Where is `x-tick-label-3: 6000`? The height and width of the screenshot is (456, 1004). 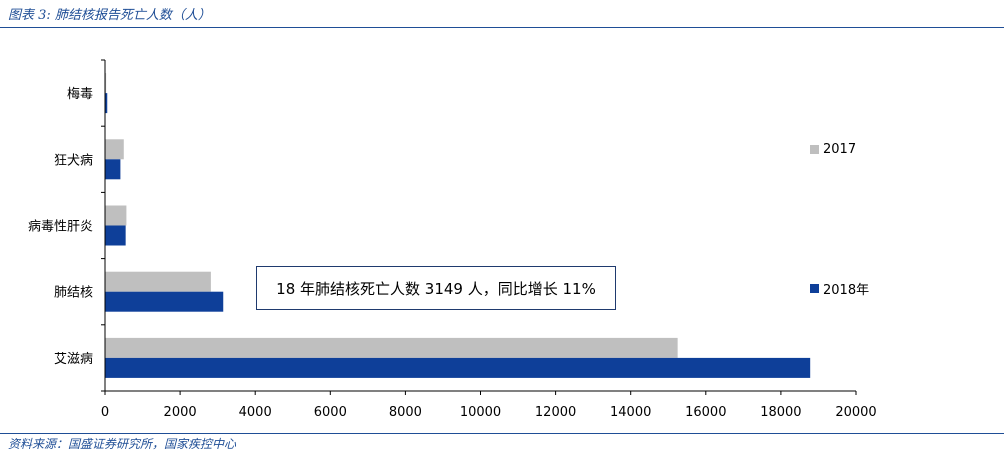
x-tick-label-3: 6000 is located at coordinates (330, 412).